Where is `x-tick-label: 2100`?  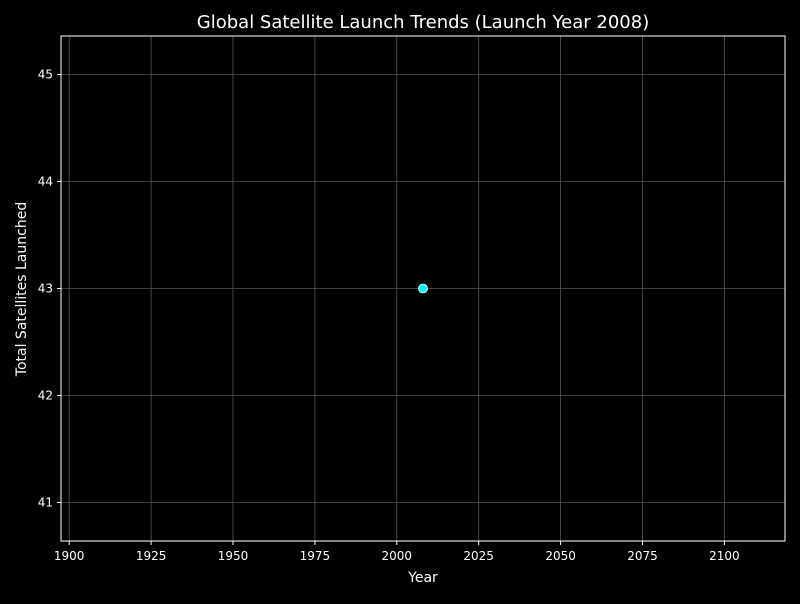
x-tick-label: 2100 is located at coordinates (724, 556).